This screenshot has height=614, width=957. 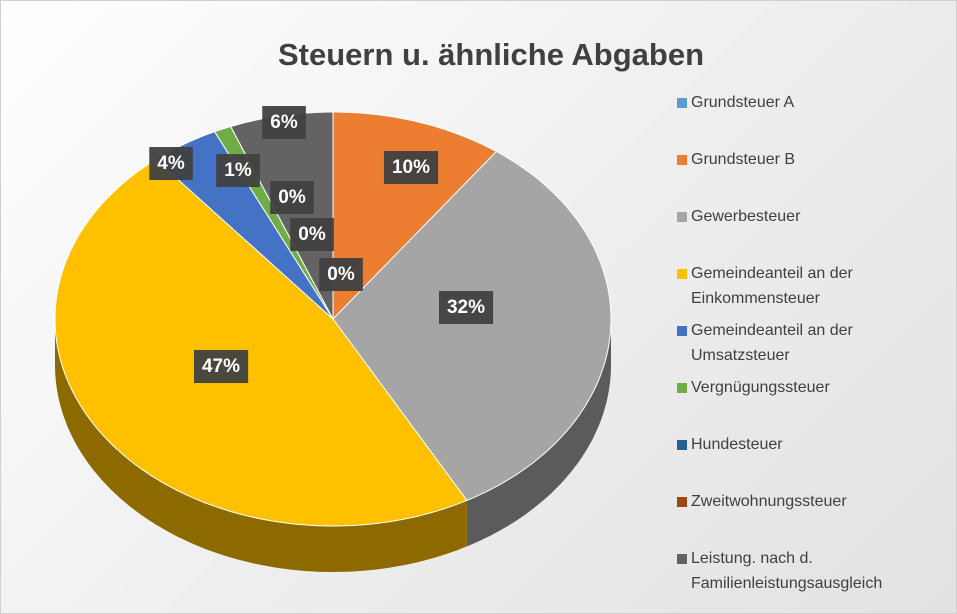 I want to click on chart-title: Steuern u. ähnliche Abgaben, so click(x=491, y=54).